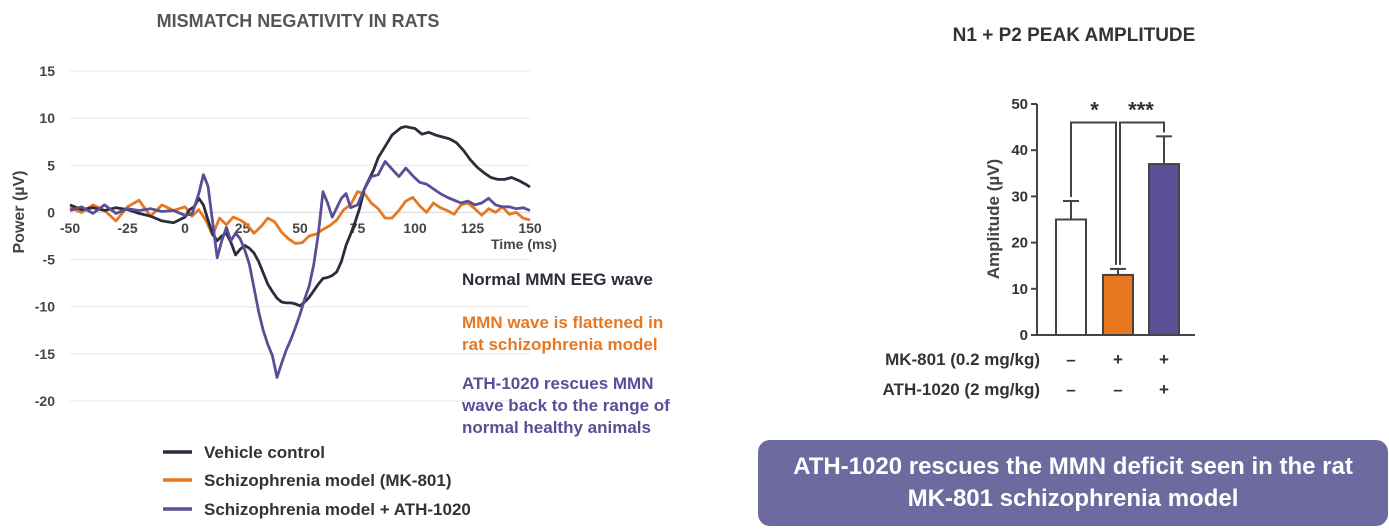  What do you see at coordinates (961, 389) in the screenshot?
I see `amp-condition-row-label: ATH-1020 (2 mg/kg)` at bounding box center [961, 389].